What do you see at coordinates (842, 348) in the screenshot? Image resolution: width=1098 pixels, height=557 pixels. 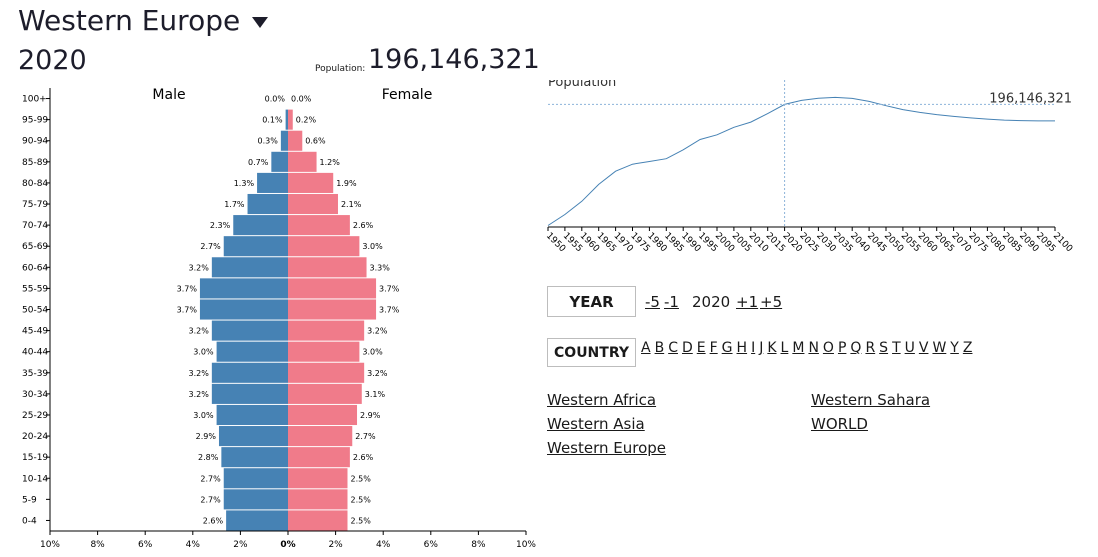 I see `letter-link-p: P` at bounding box center [842, 348].